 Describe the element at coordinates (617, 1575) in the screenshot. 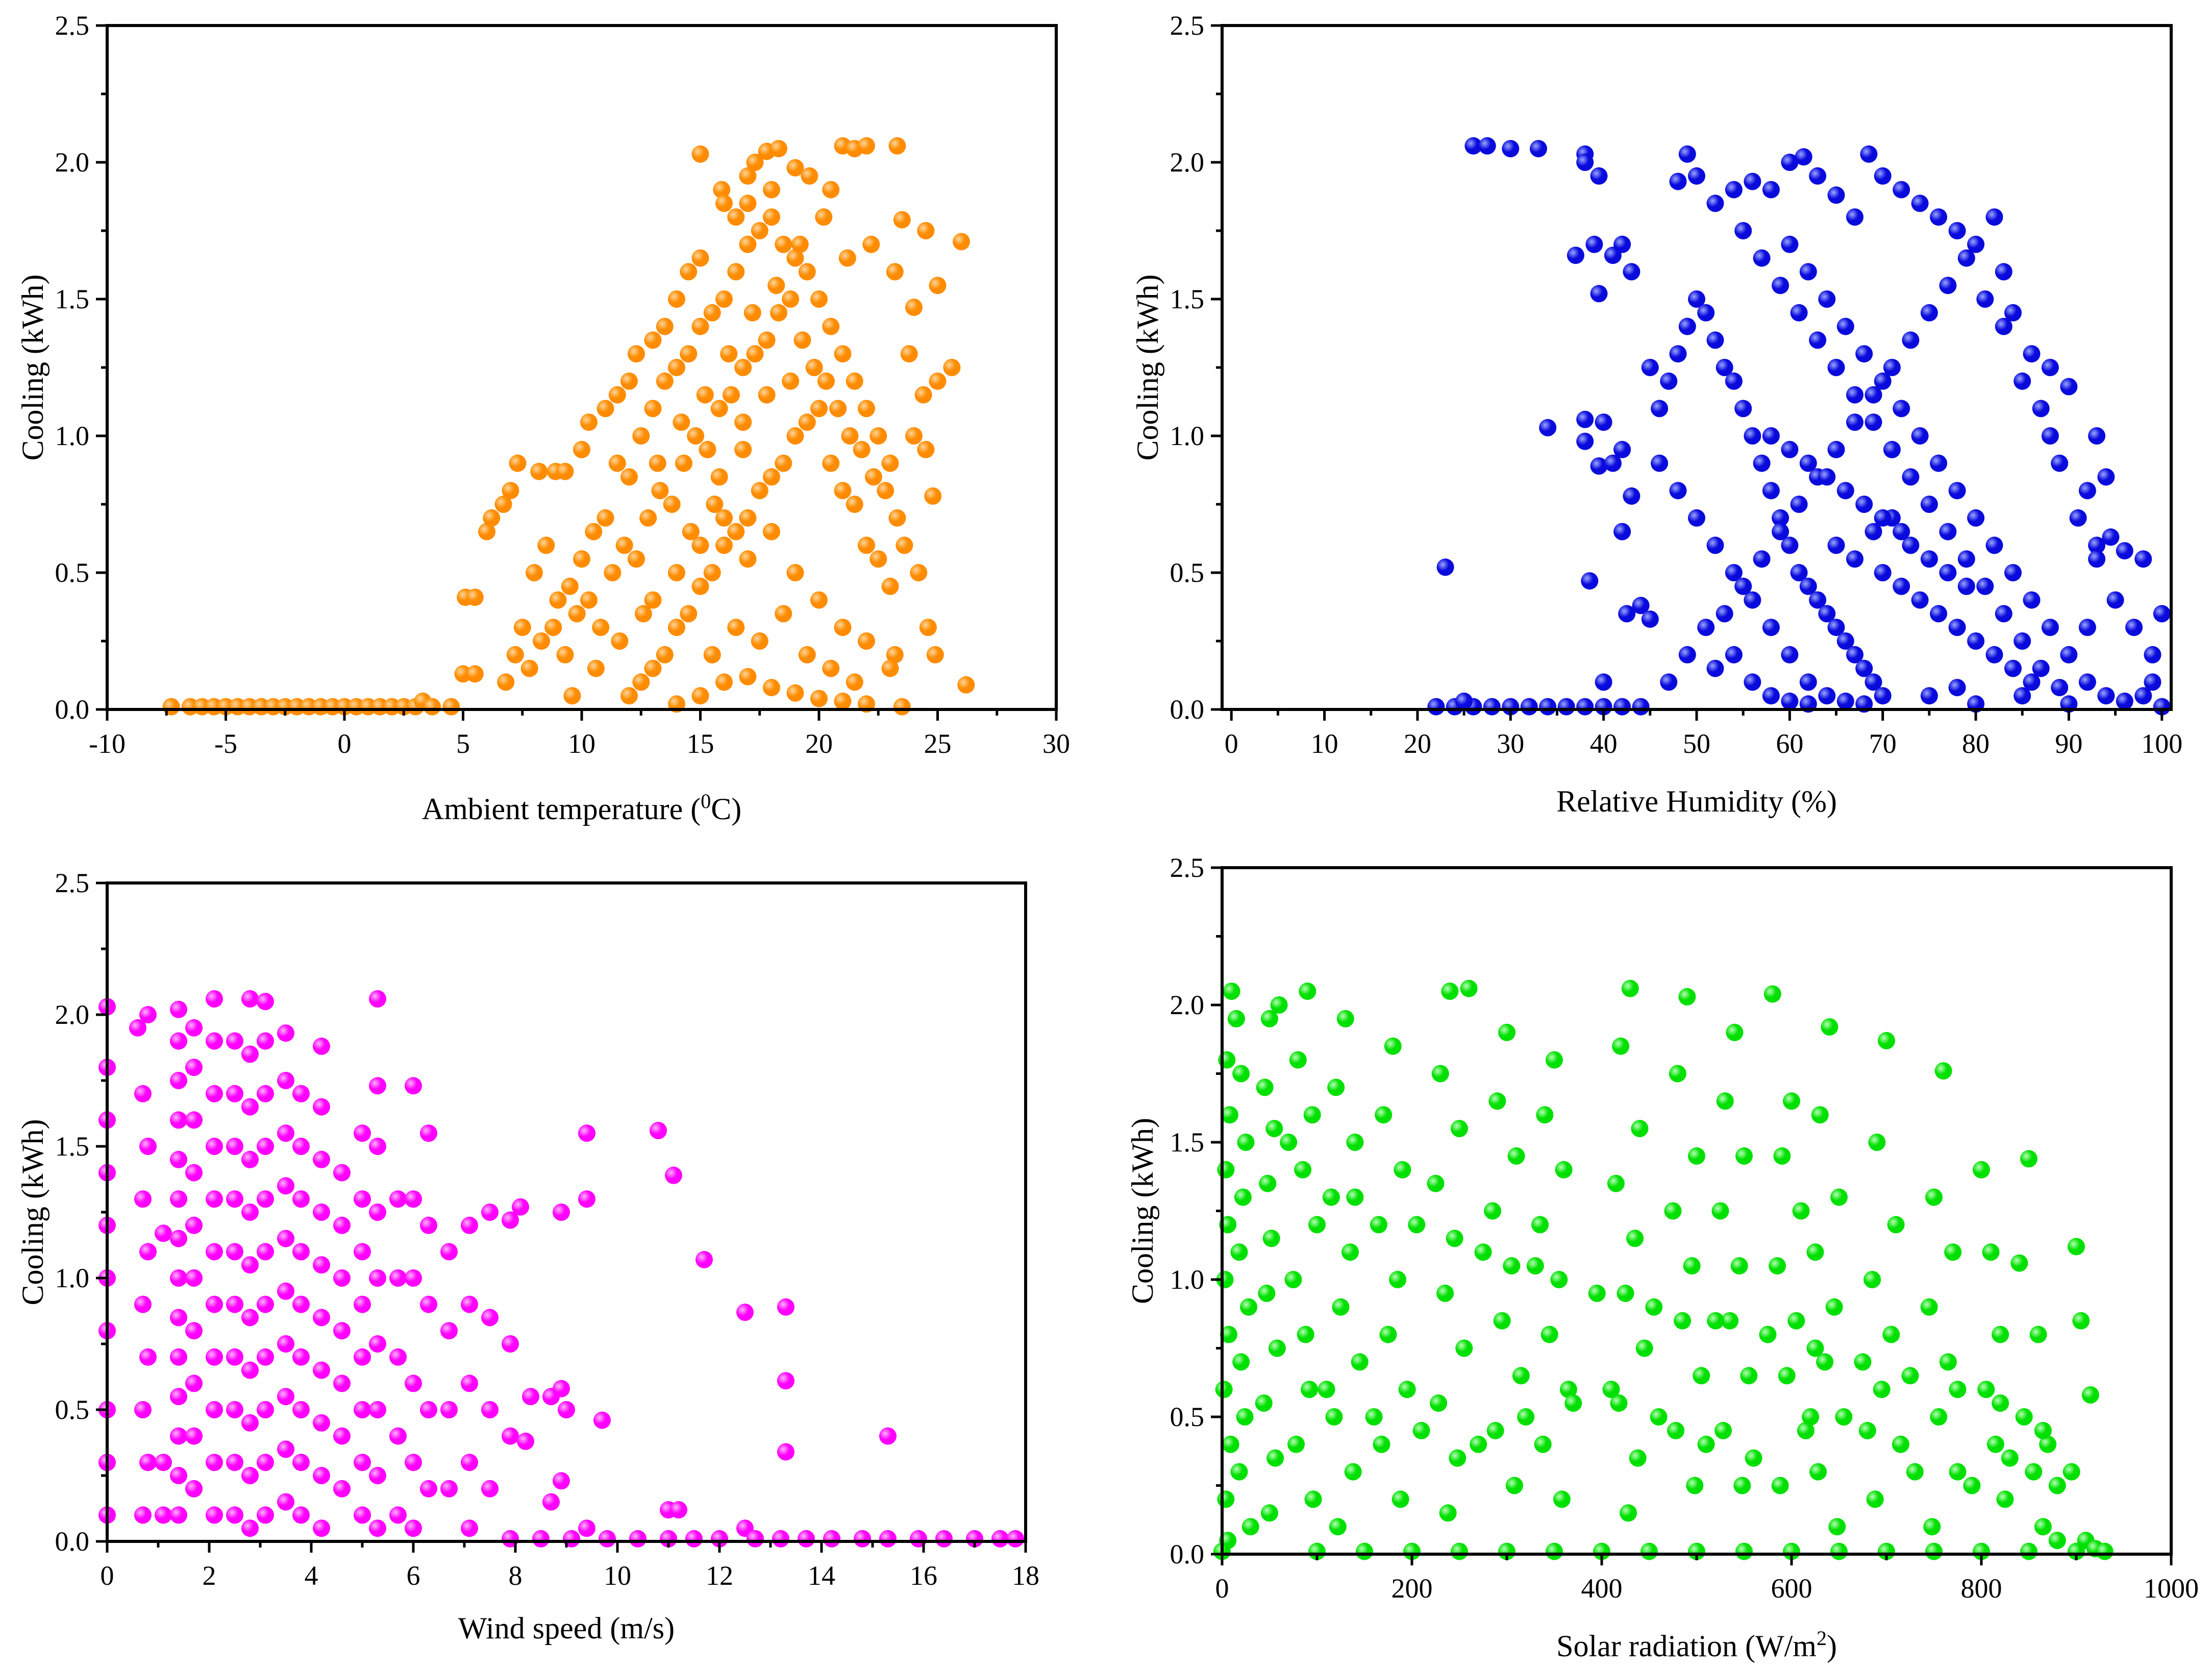

I see `x-tick-label: 10` at that location.